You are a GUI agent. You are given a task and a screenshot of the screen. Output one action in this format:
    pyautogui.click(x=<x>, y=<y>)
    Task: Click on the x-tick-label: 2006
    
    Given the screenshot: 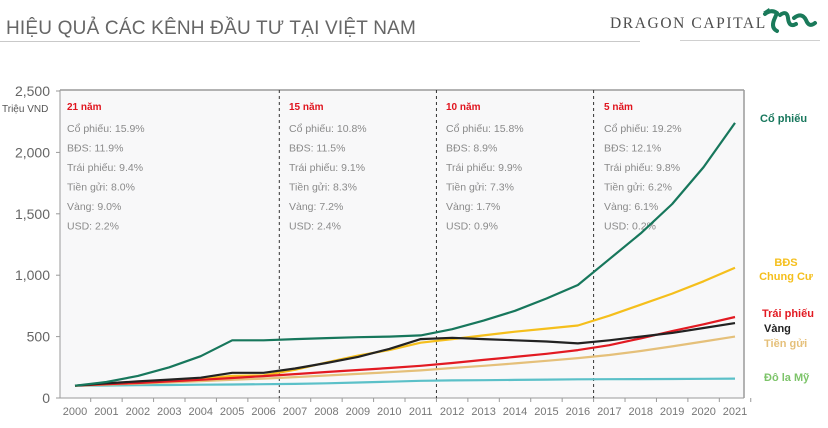 What is the action you would take?
    pyautogui.click(x=263, y=412)
    